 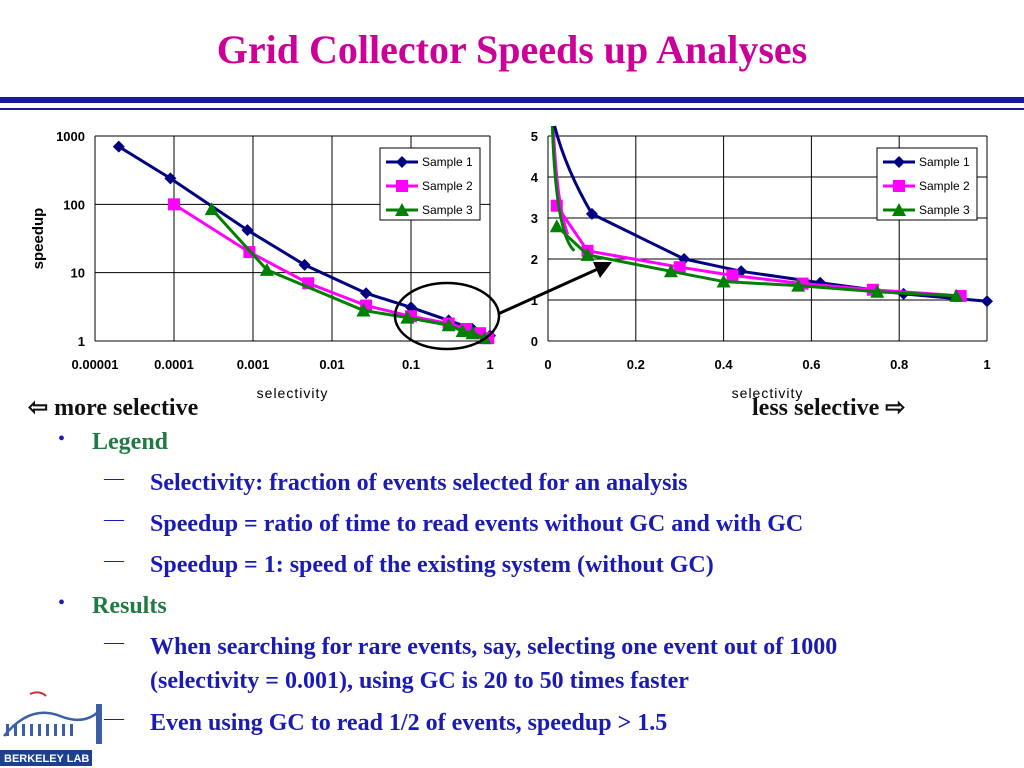 I want to click on y-tick-label: 0, so click(x=534, y=341).